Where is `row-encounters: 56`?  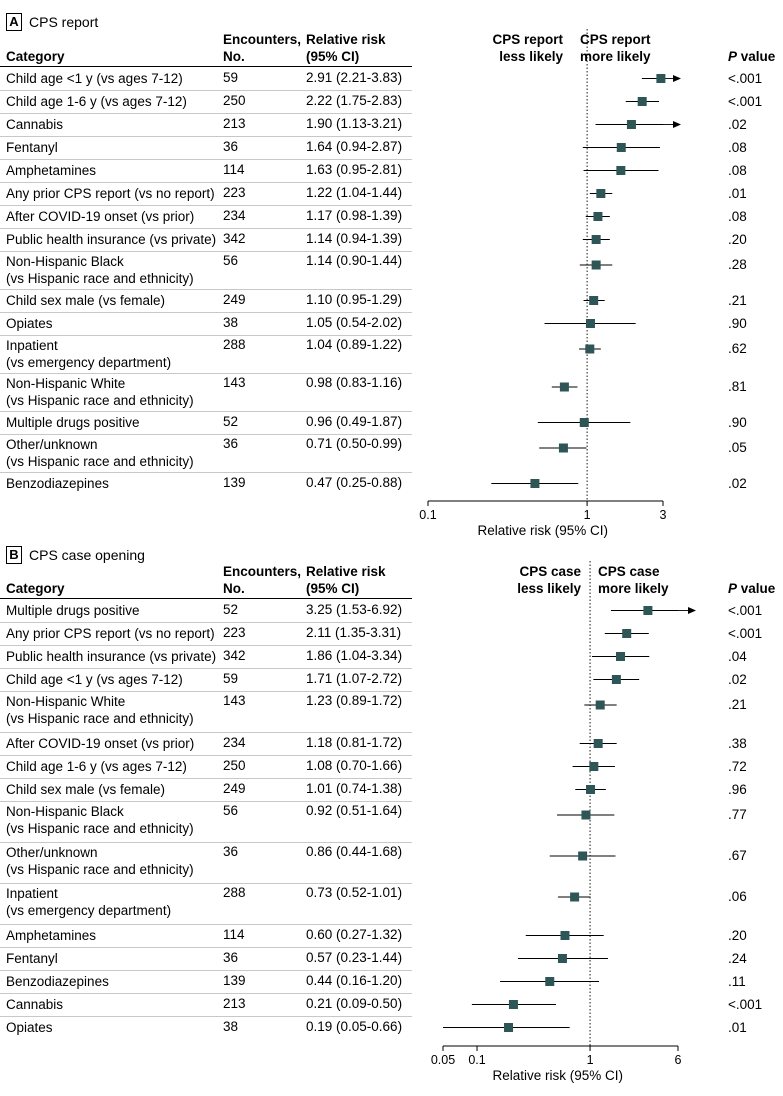
row-encounters: 56 is located at coordinates (231, 260).